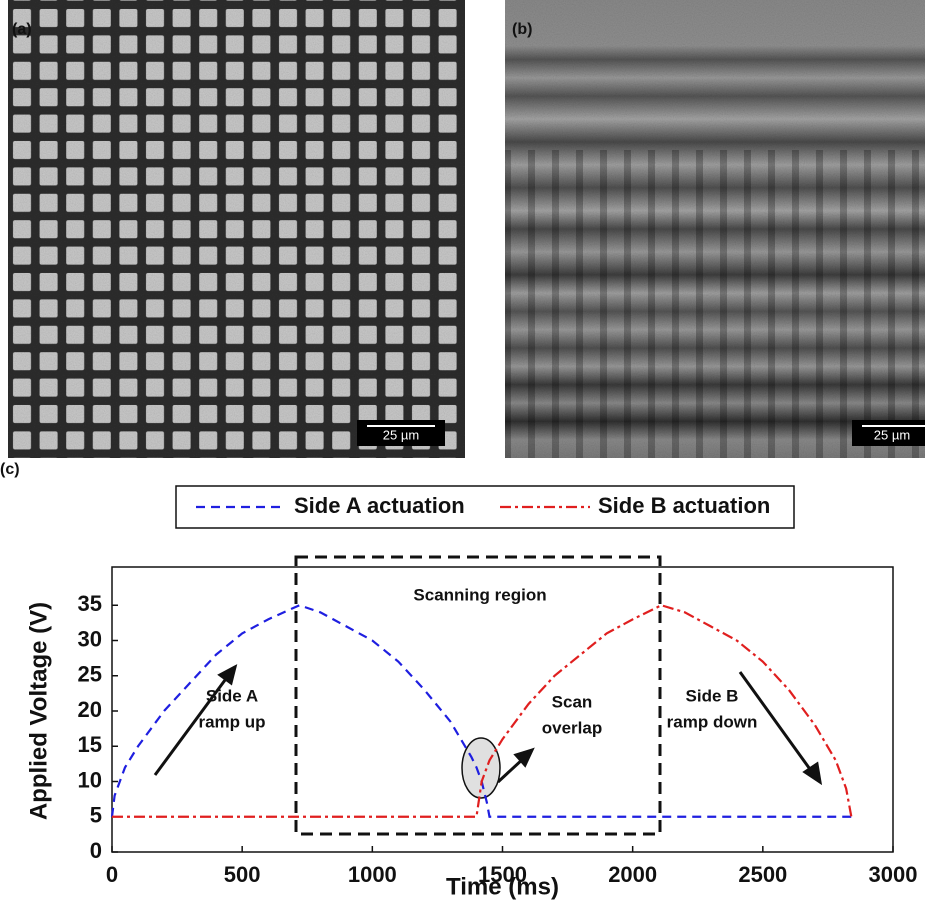  I want to click on annotation: ramp down, so click(712, 721).